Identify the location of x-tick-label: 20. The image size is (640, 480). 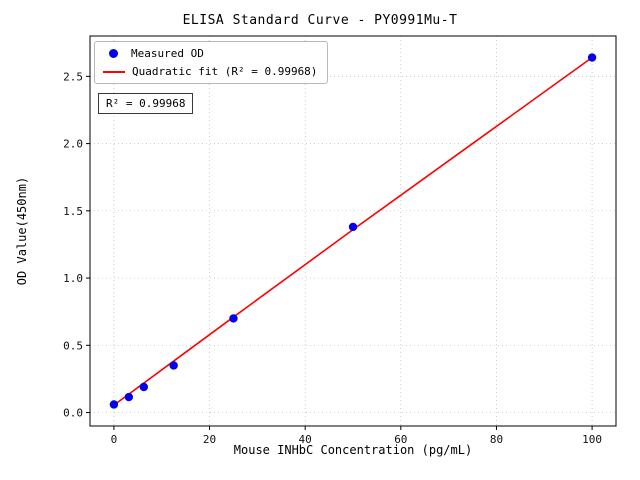
(209, 439).